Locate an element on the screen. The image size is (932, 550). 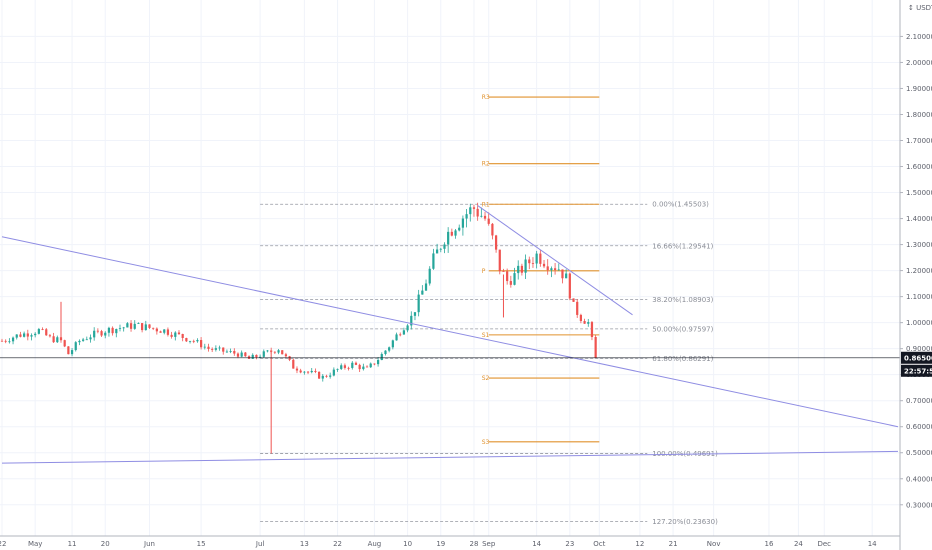
quote-currency-label: ↕ USDT is located at coordinates (920, 8).